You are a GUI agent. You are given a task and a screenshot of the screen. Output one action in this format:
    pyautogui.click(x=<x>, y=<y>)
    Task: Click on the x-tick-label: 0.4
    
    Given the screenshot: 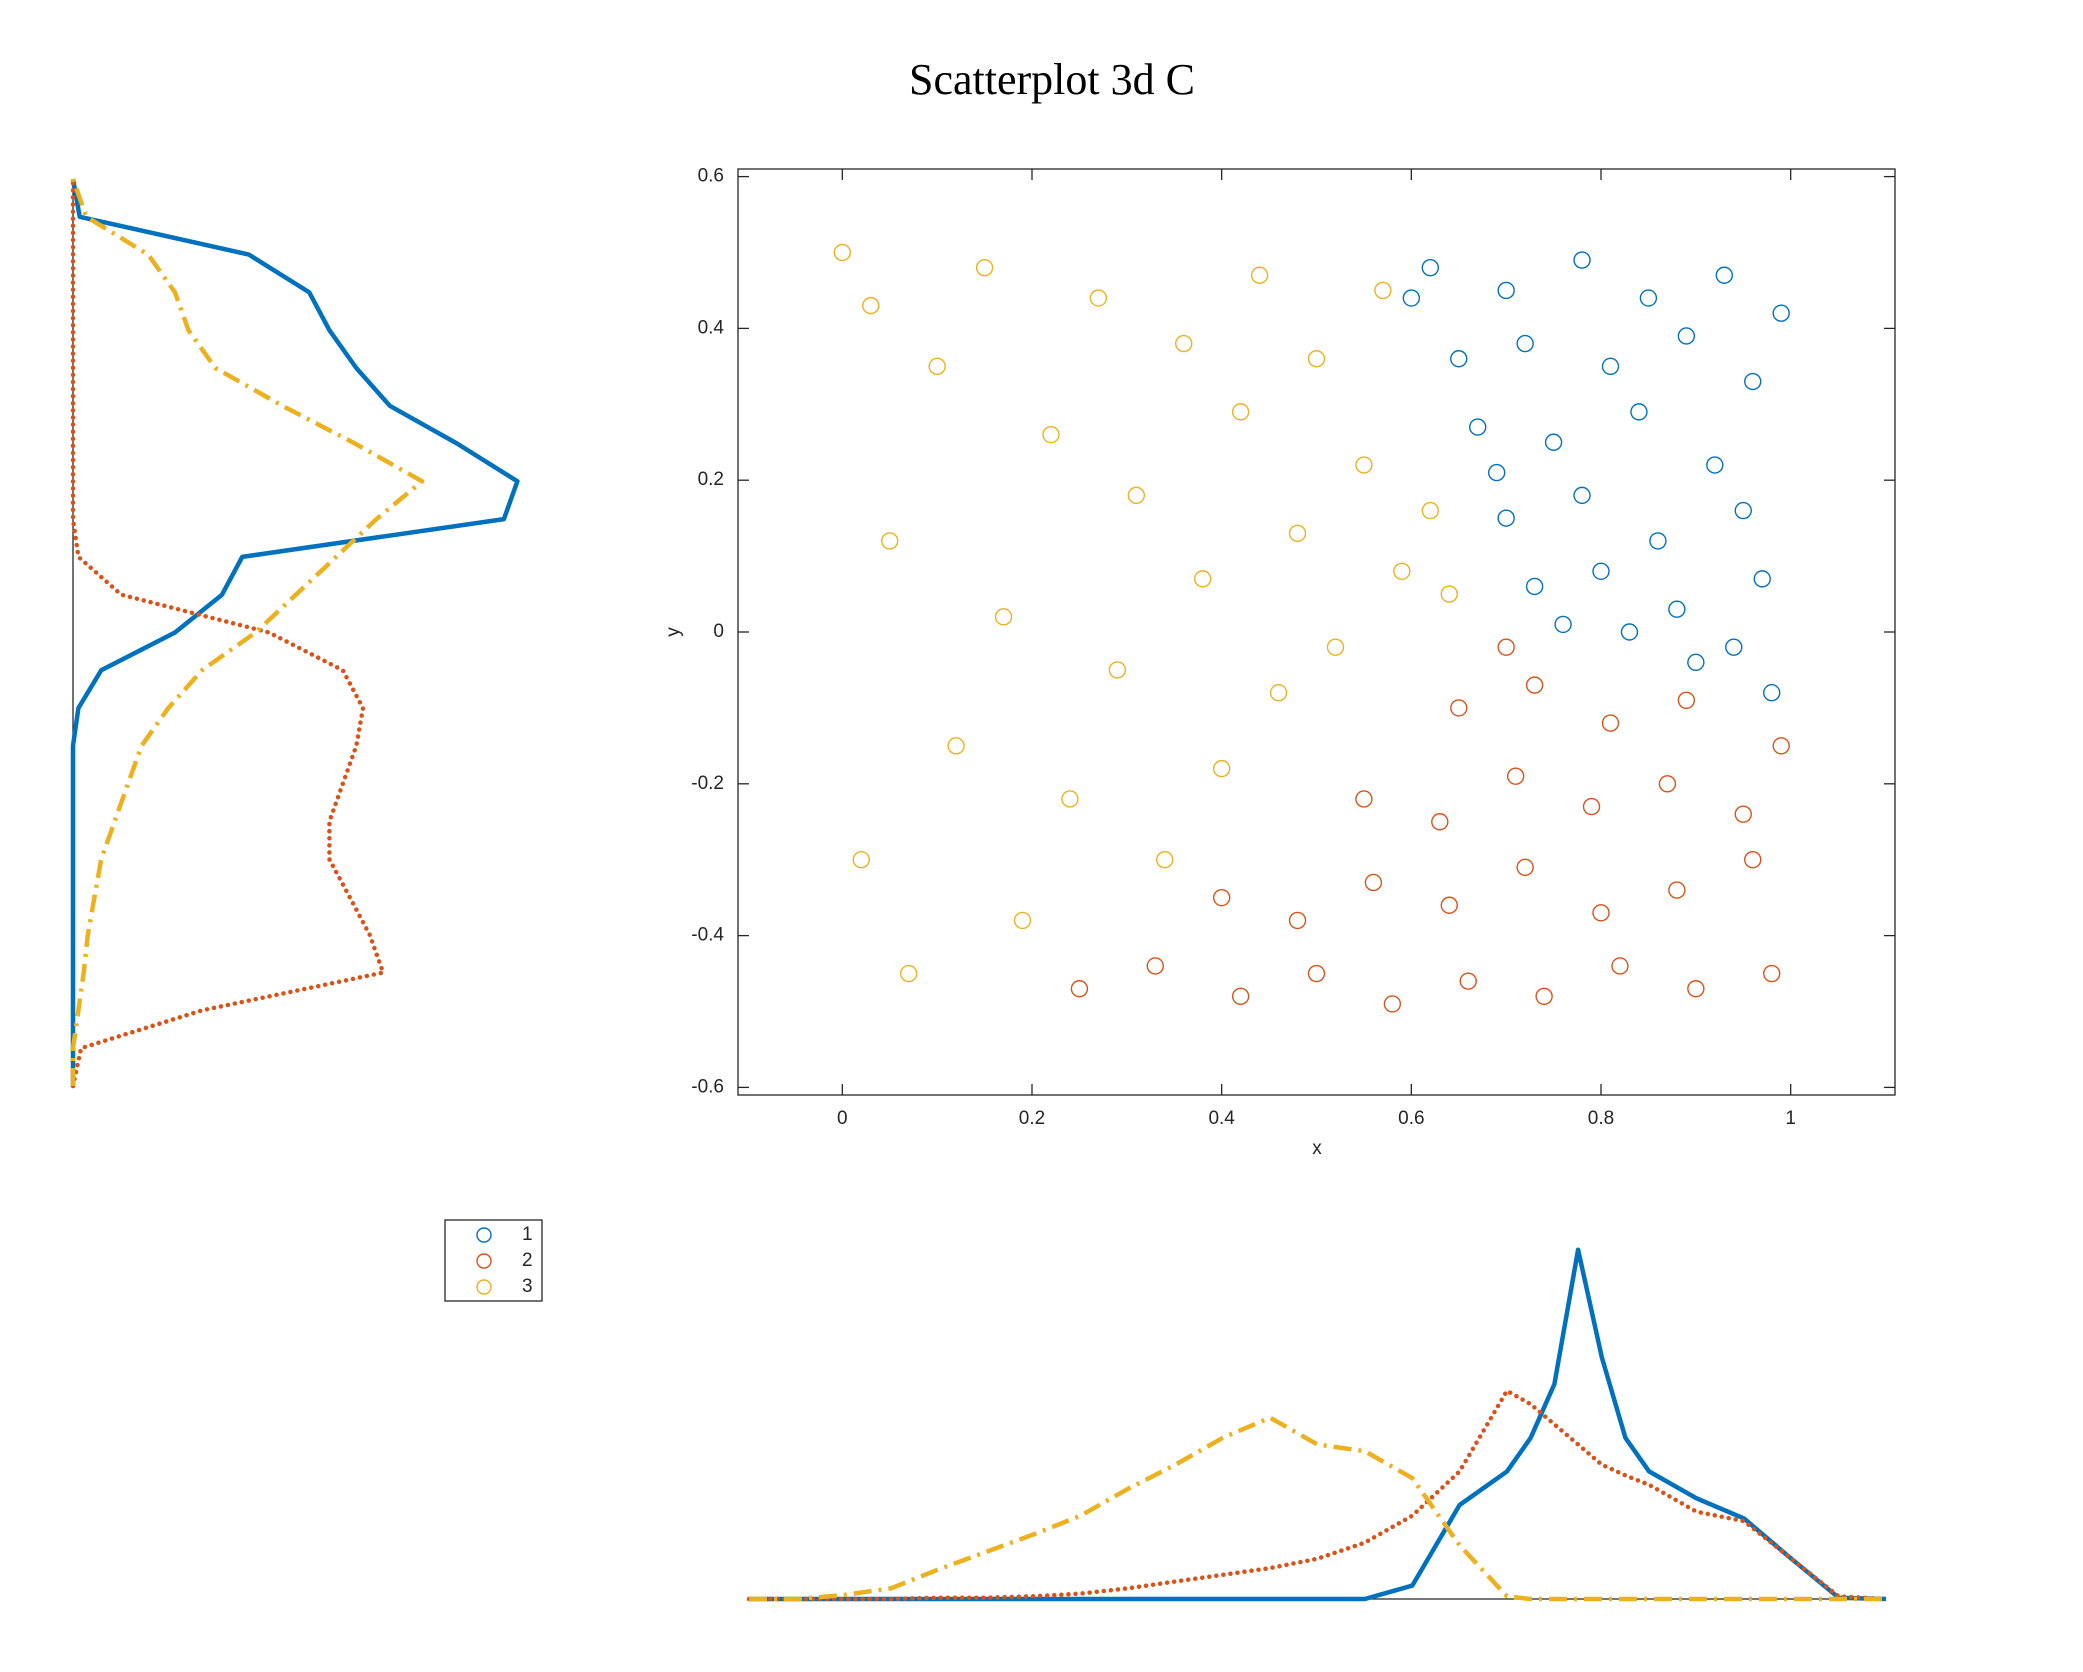 What is the action you would take?
    pyautogui.click(x=1221, y=1118)
    